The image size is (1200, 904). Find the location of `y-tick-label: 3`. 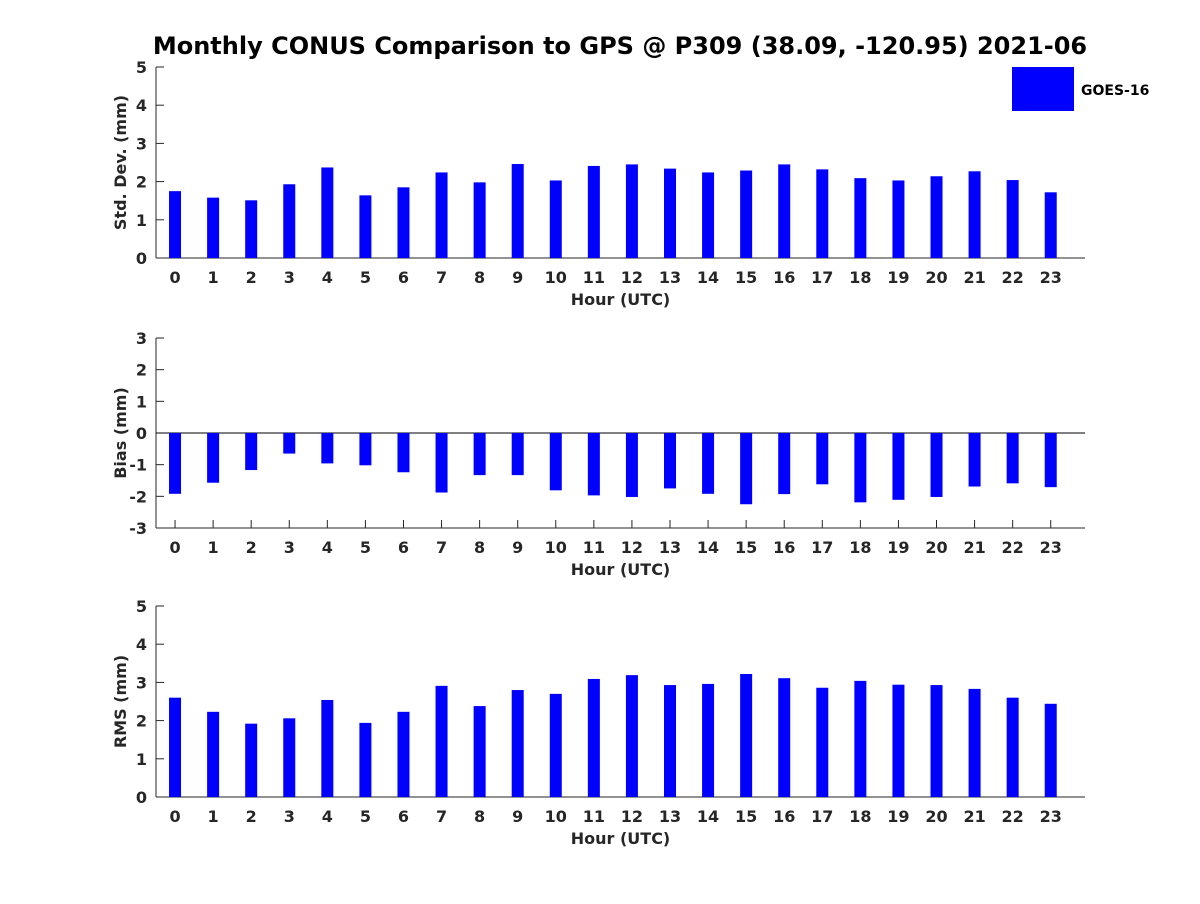

y-tick-label: 3 is located at coordinates (141, 143).